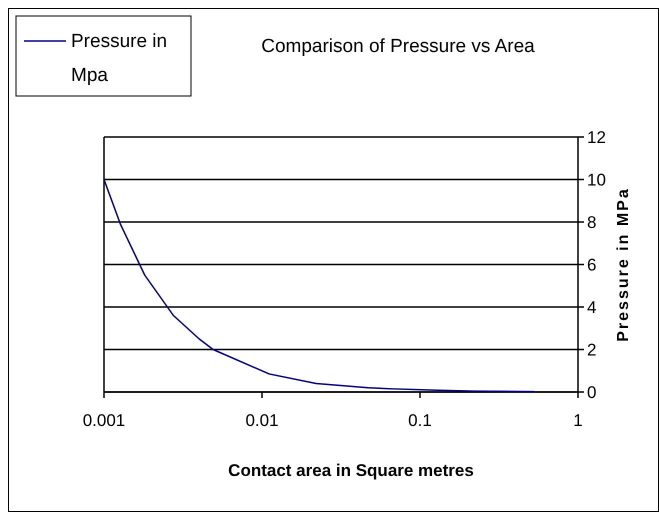 This screenshot has height=520, width=659. Describe the element at coordinates (591, 350) in the screenshot. I see `y-tick-label: 2` at that location.